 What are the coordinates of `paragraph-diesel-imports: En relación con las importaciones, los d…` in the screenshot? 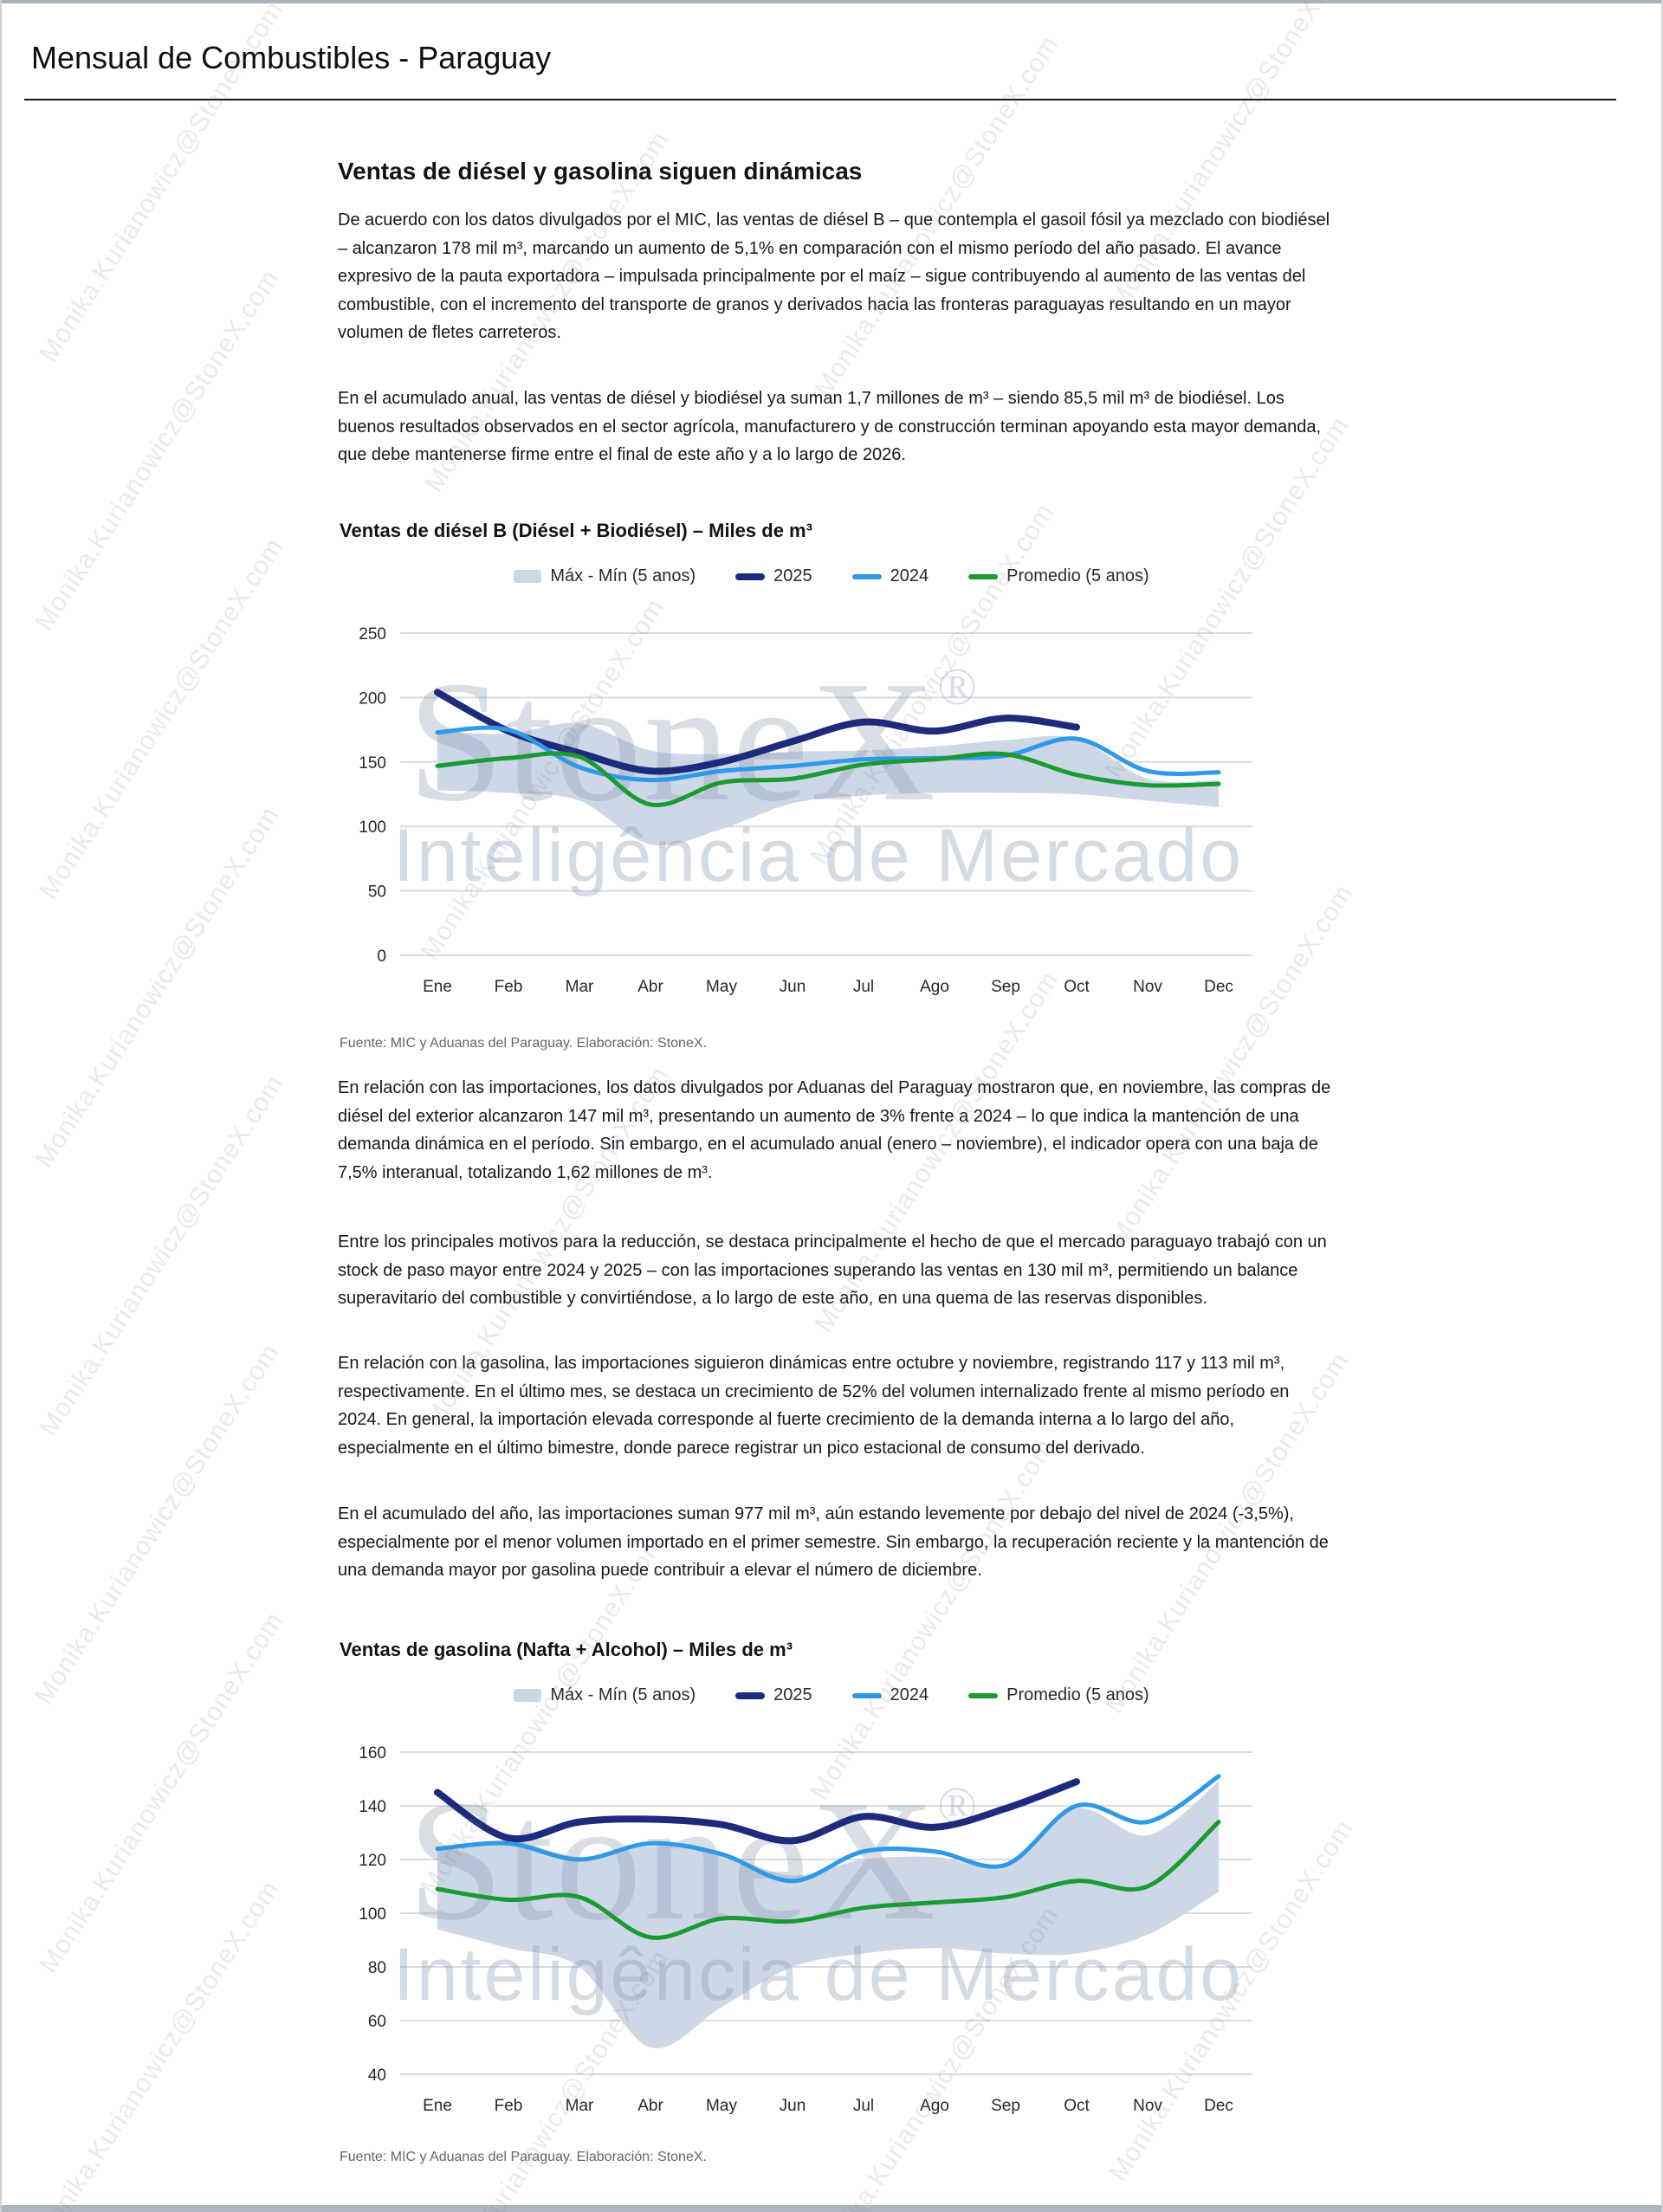 It's located at (834, 1130).